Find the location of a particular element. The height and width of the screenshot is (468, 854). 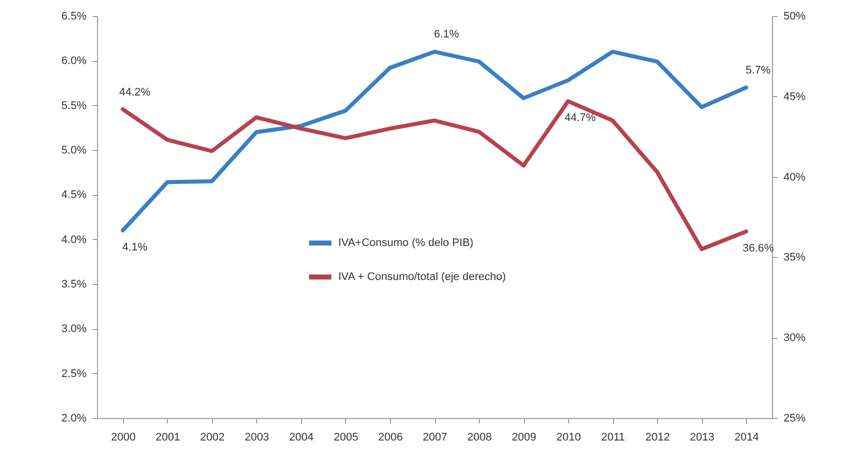

x-tick-label: 2011 is located at coordinates (613, 438).